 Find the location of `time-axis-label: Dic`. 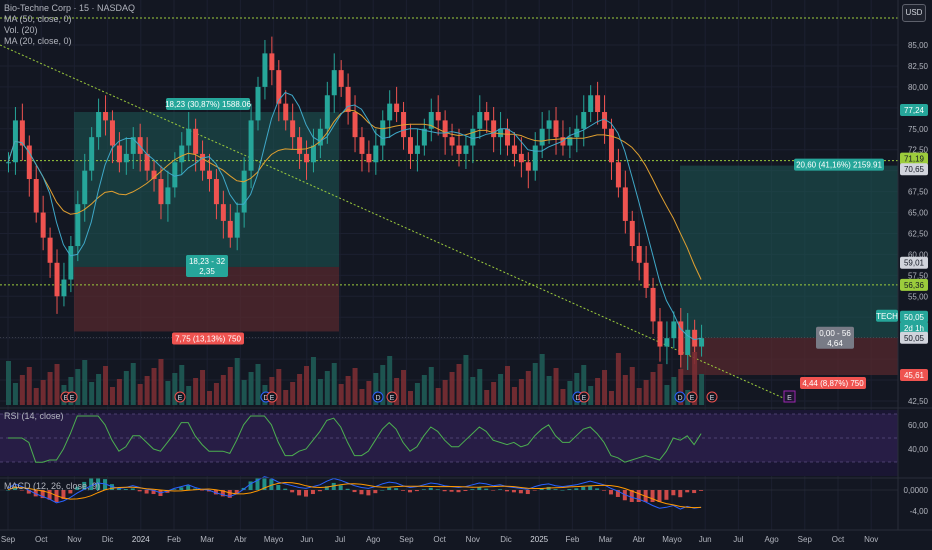

time-axis-label: Dic is located at coordinates (108, 539).